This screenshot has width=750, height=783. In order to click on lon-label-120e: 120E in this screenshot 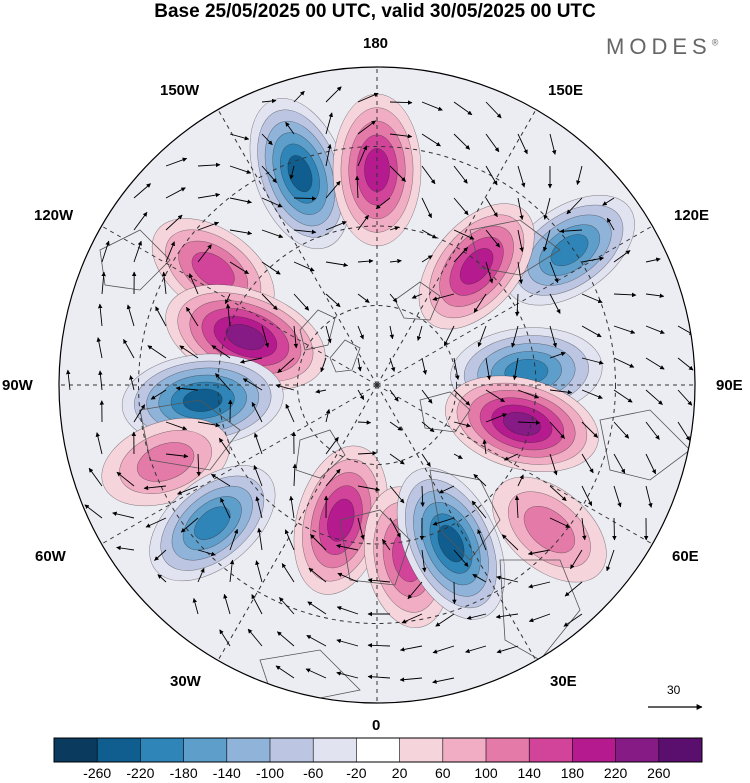, I will do `click(692, 215)`.